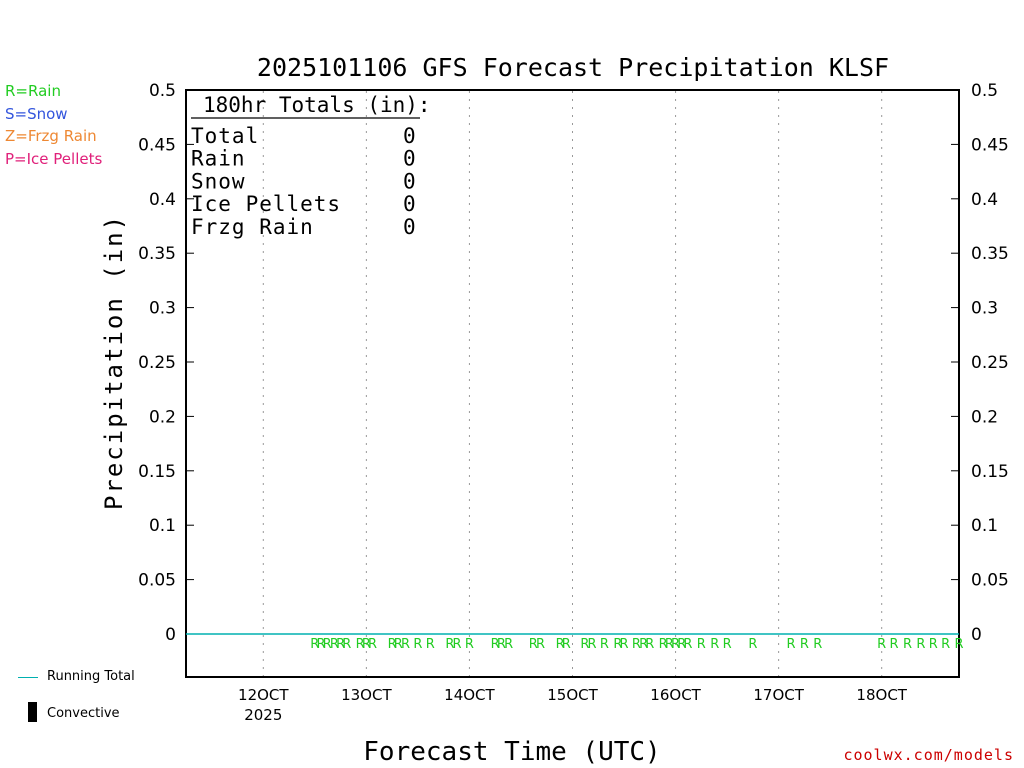 The height and width of the screenshot is (768, 1024). What do you see at coordinates (51, 136) in the screenshot?
I see `legend-freezing-rain: Z=Frzg Rain` at bounding box center [51, 136].